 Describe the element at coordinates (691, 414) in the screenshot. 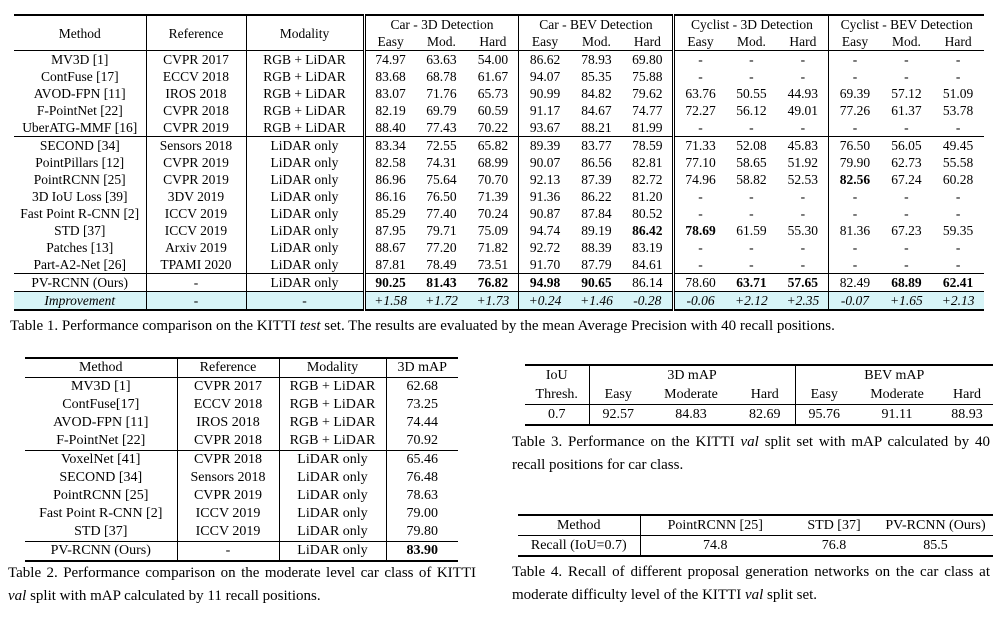

I see `table-cell: 84.83` at that location.